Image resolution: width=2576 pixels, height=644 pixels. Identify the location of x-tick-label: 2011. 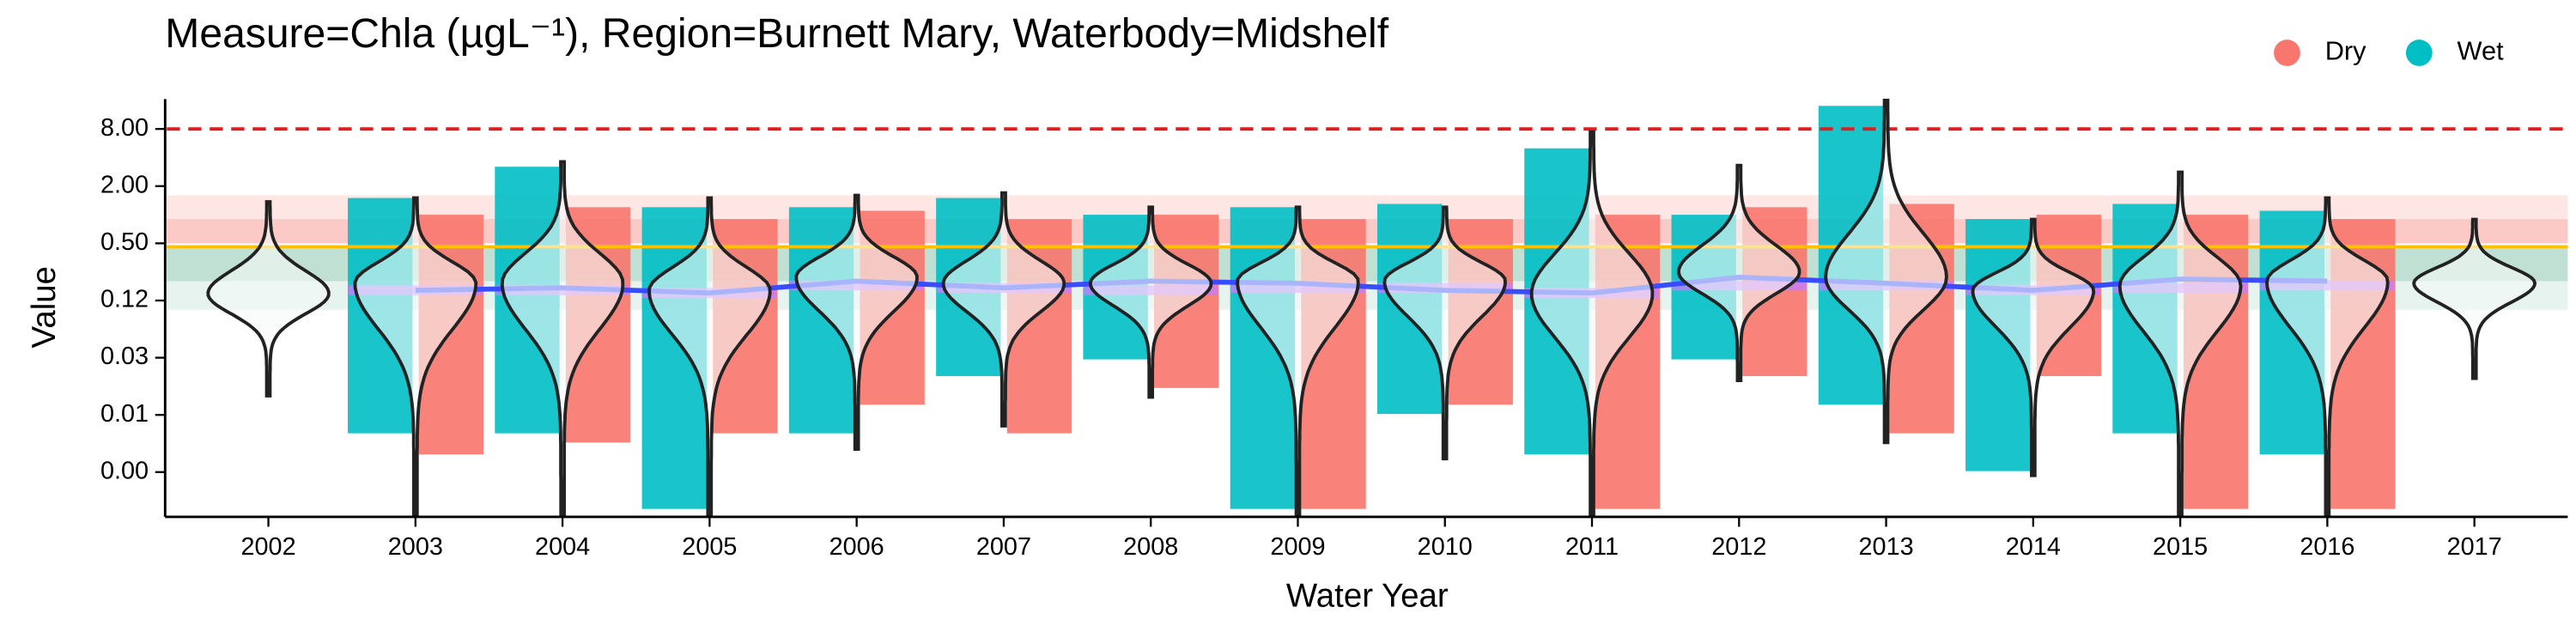
(1592, 547).